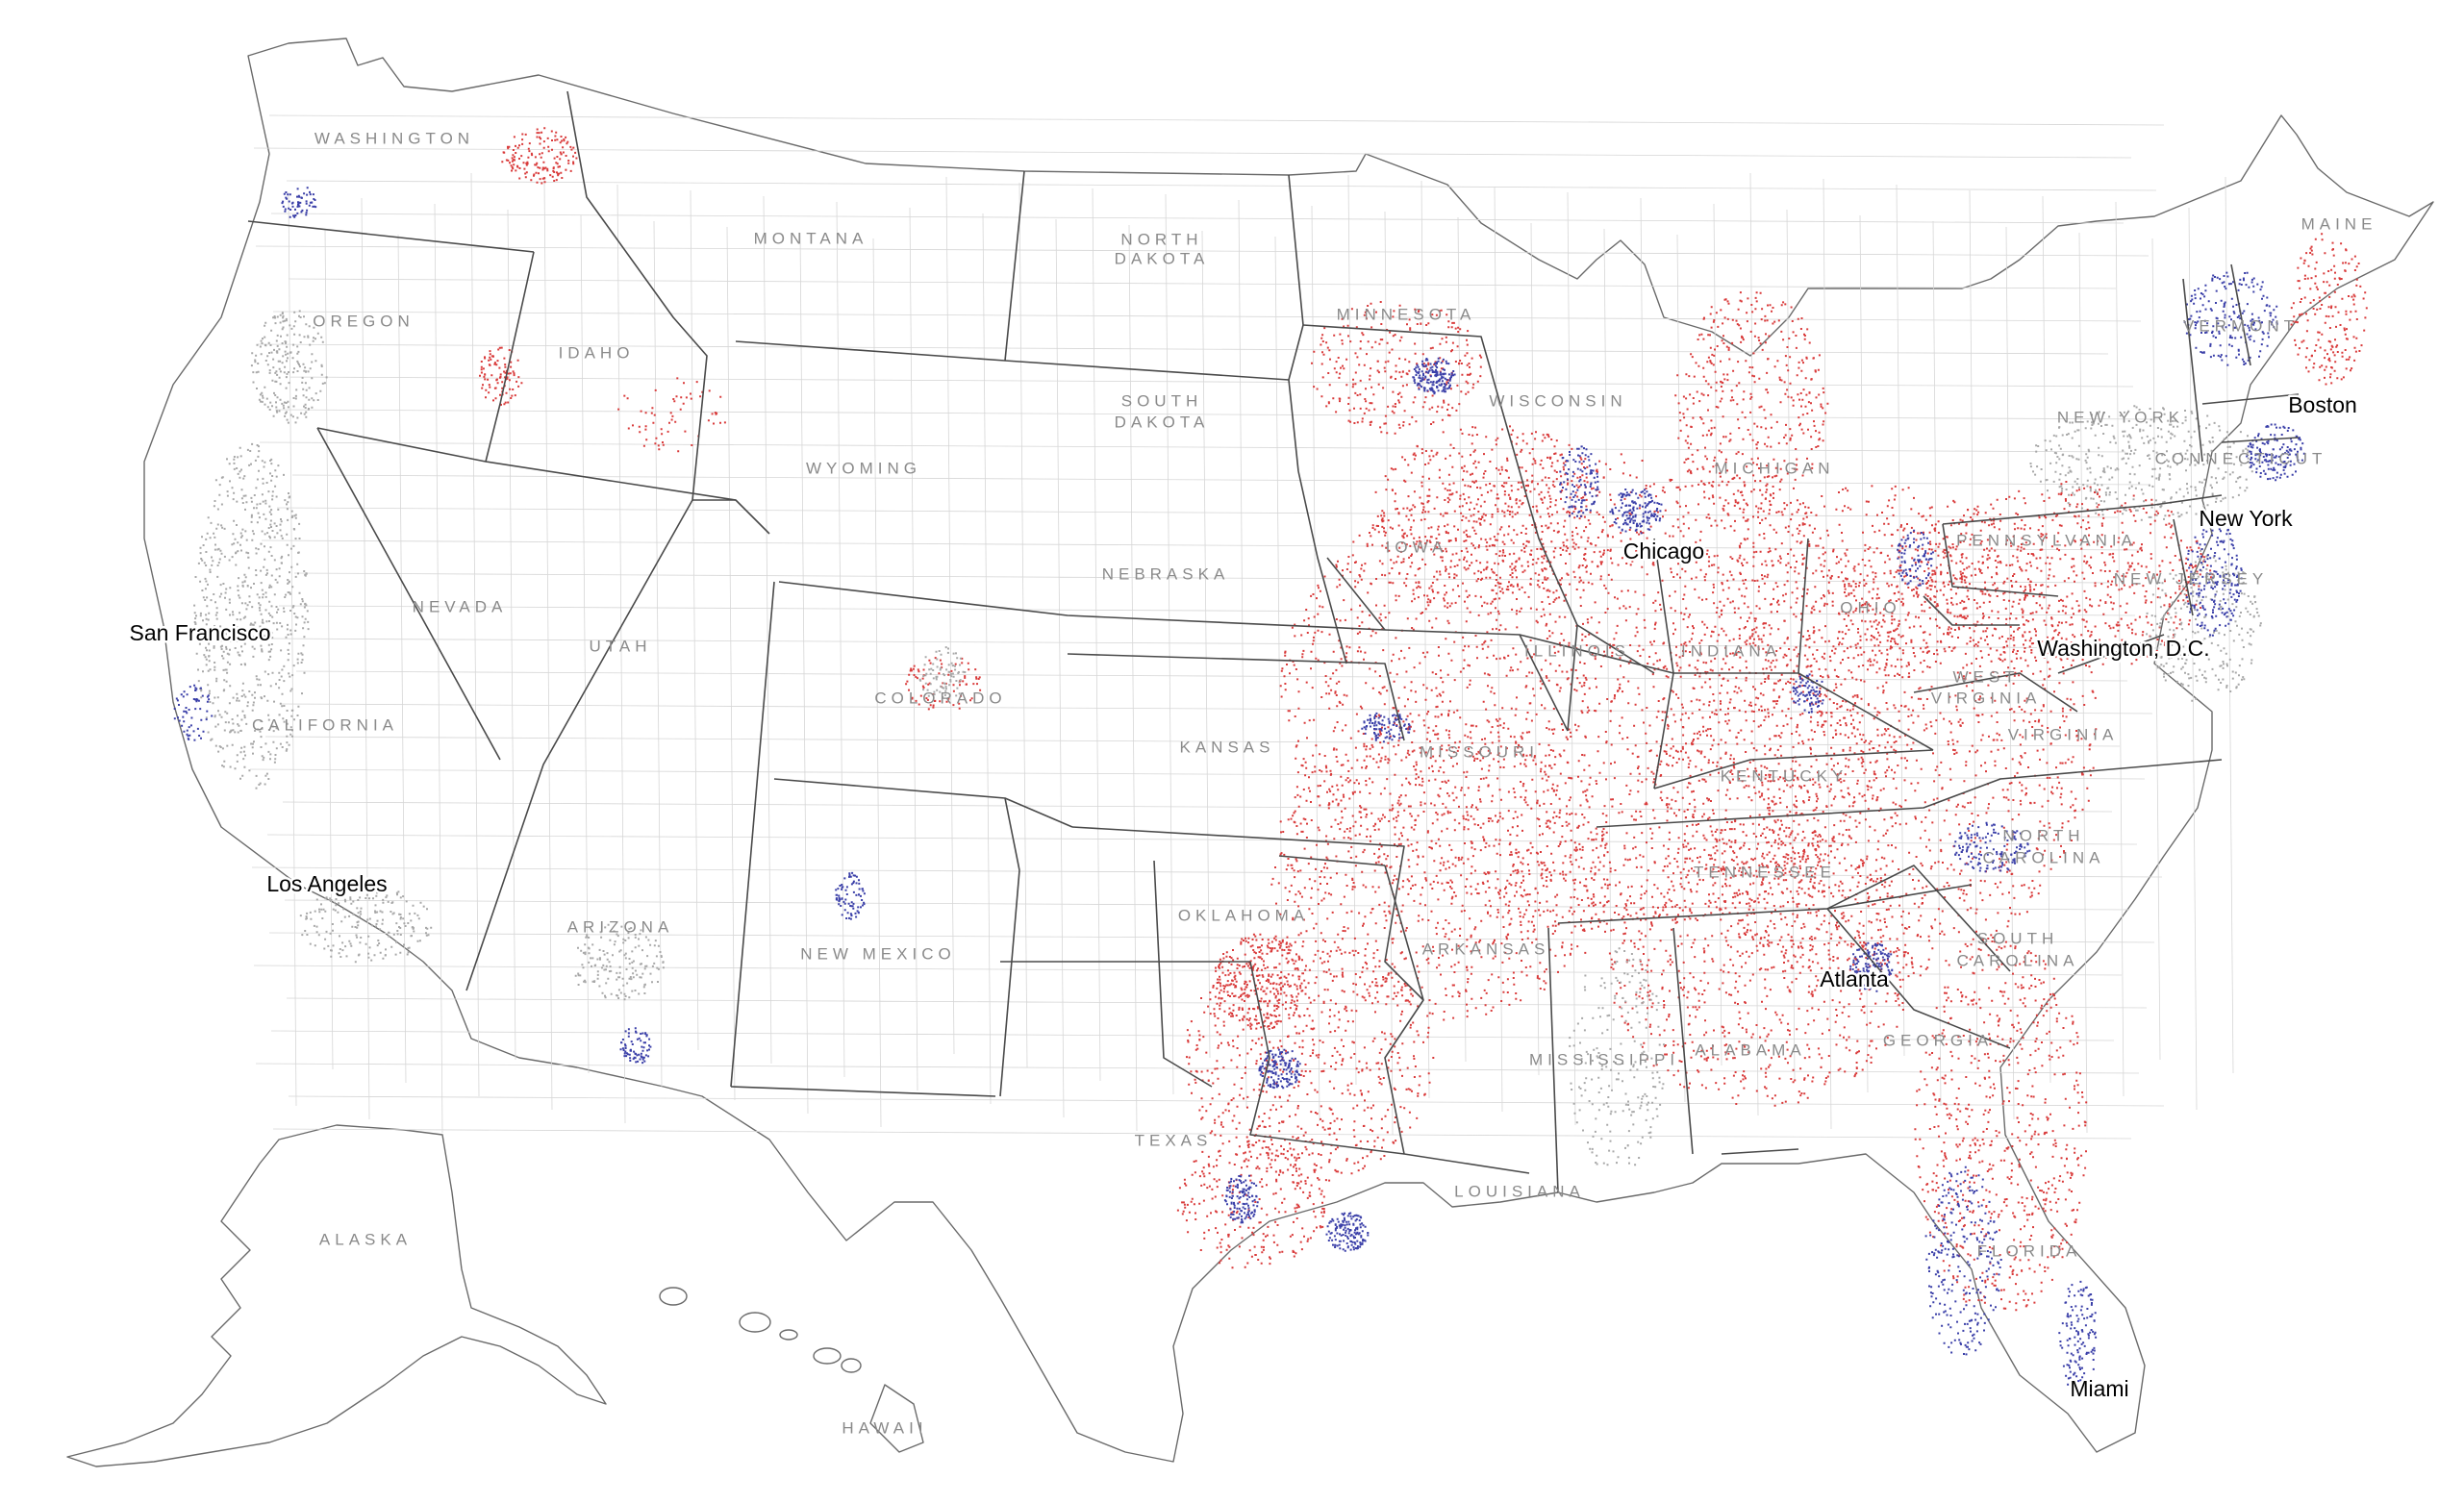 Image resolution: width=2464 pixels, height=1504 pixels. What do you see at coordinates (2339, 224) in the screenshot?
I see `state-label-maine: MAINE` at bounding box center [2339, 224].